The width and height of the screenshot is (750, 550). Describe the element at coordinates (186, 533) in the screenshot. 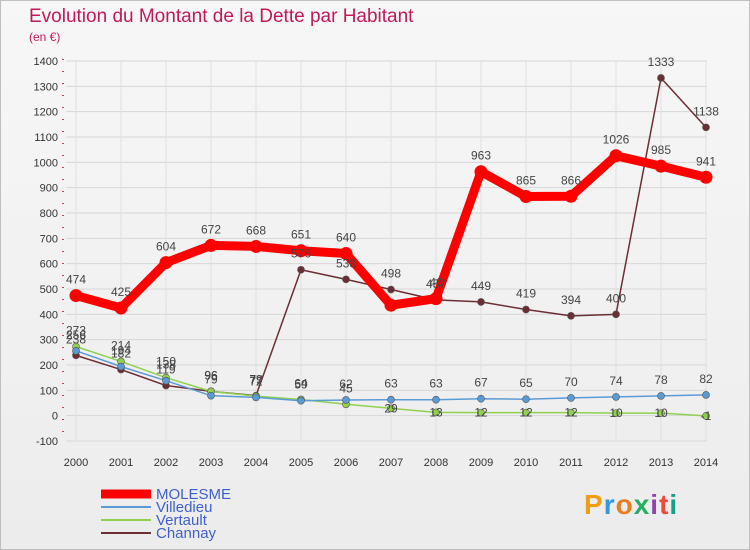

I see `legend-label: Channay` at that location.